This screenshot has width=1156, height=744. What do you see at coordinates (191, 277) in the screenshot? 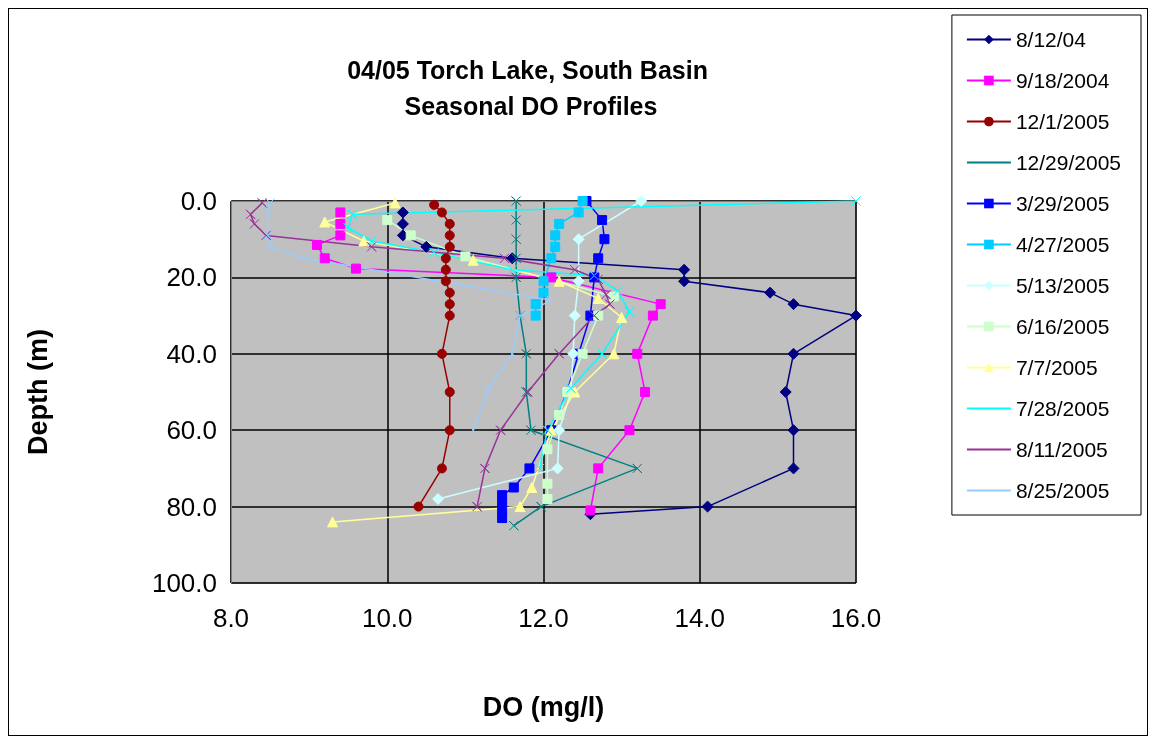
I see `y-tick-label: 20.0` at bounding box center [191, 277].